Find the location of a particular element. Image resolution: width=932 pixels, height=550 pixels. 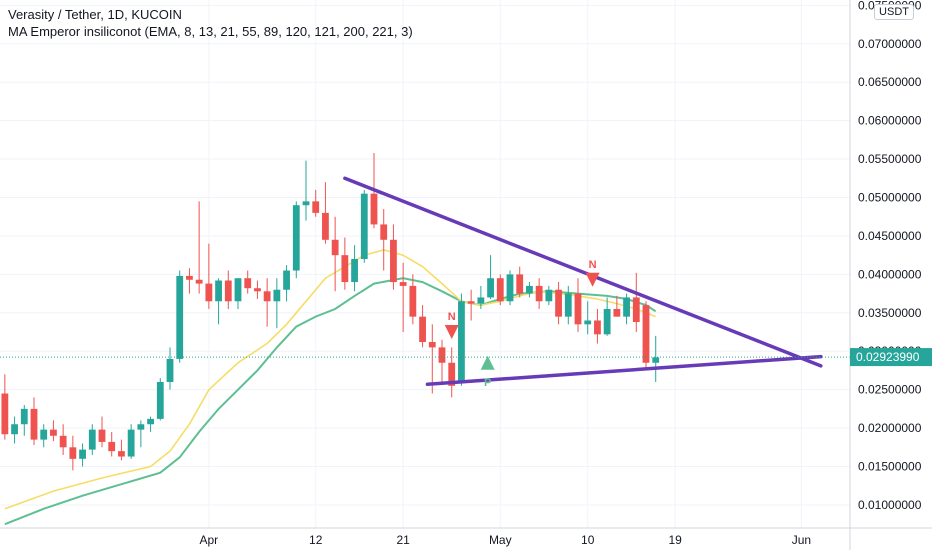

price-tick-label: 0.02000000 is located at coordinates (890, 428).